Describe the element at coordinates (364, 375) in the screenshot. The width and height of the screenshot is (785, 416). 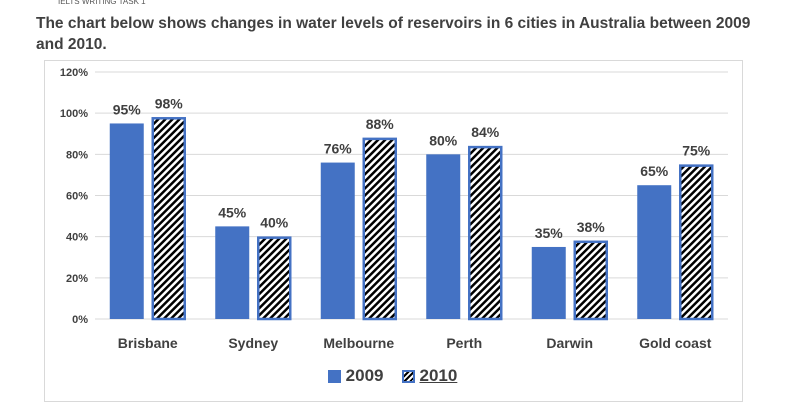
I see `legend-label-2009: 2009` at that location.